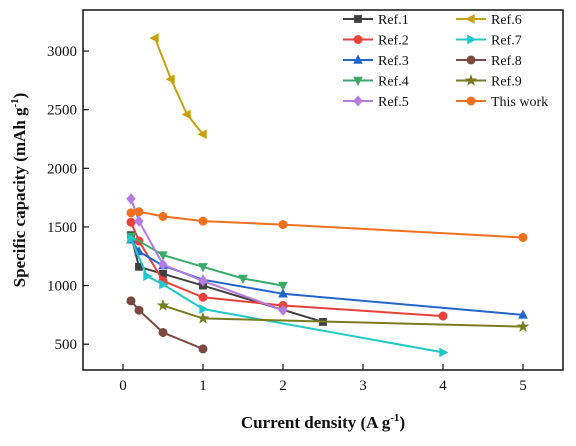 The image size is (576, 446). Describe the element at coordinates (62, 169) in the screenshot. I see `y-tick-label: 2000` at that location.